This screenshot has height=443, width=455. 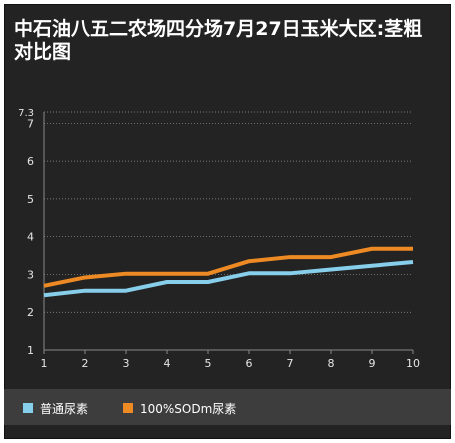 What do you see at coordinates (30, 161) in the screenshot?
I see `y-tick-label: 6` at bounding box center [30, 161].